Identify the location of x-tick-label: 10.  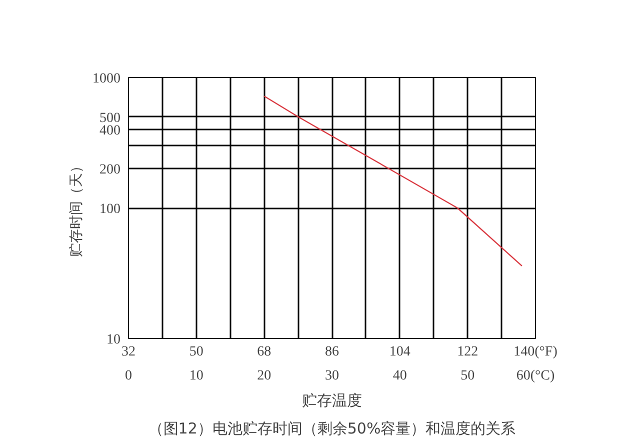
(196, 376).